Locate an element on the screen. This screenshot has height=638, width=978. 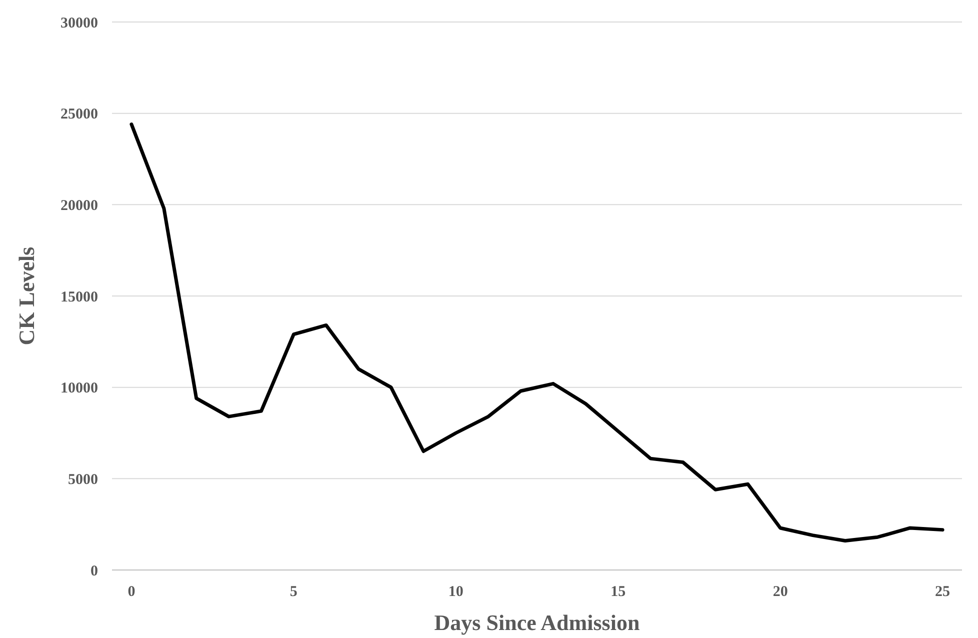
x-tick-label: 20 is located at coordinates (780, 592).